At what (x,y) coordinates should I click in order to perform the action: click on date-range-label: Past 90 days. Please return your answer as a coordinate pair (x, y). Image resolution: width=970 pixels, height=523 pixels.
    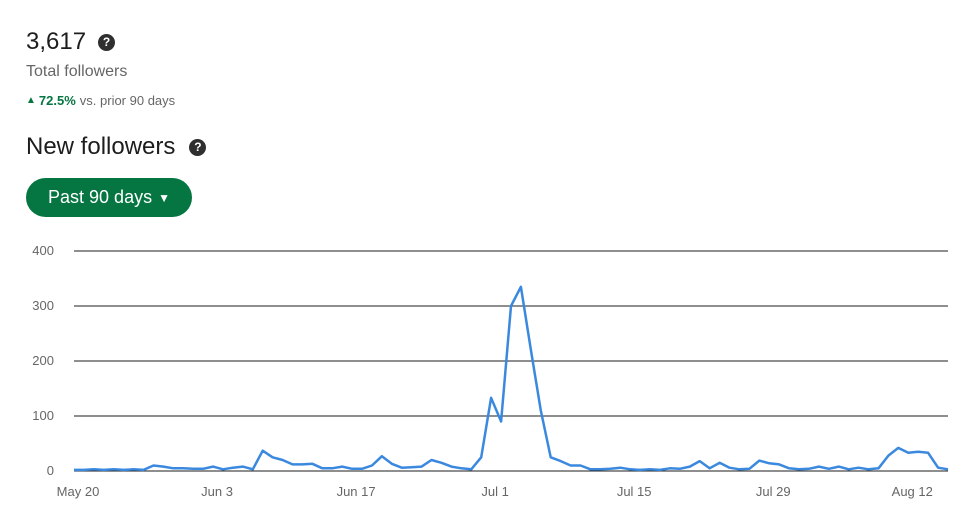
    Looking at the image, I should click on (100, 197).